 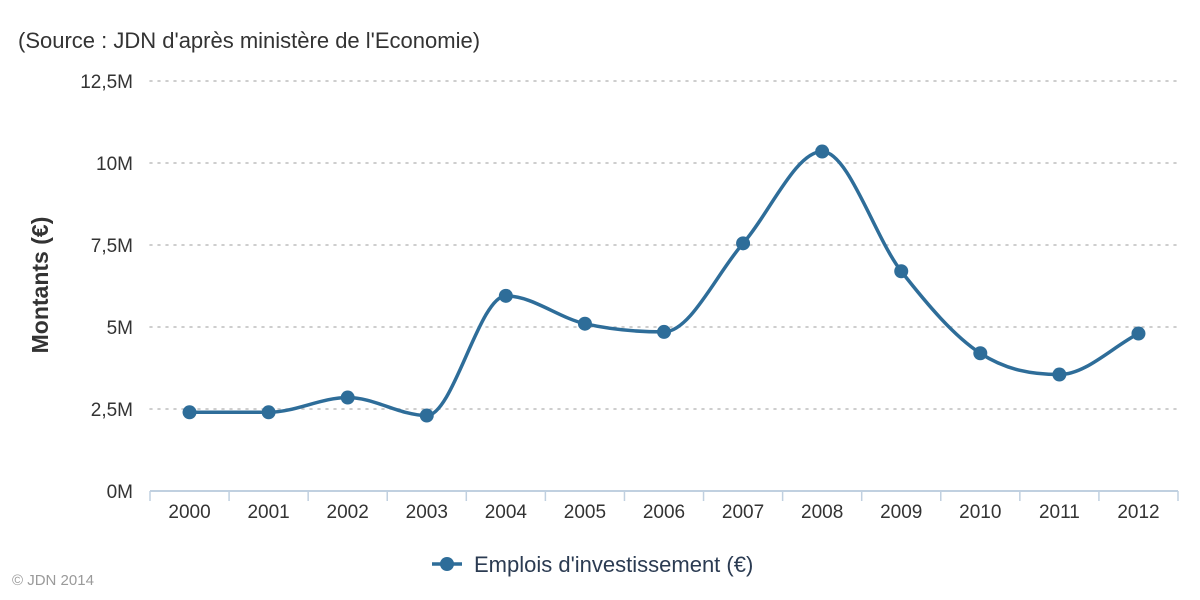 What do you see at coordinates (268, 512) in the screenshot?
I see `x-tick-label: 2001` at bounding box center [268, 512].